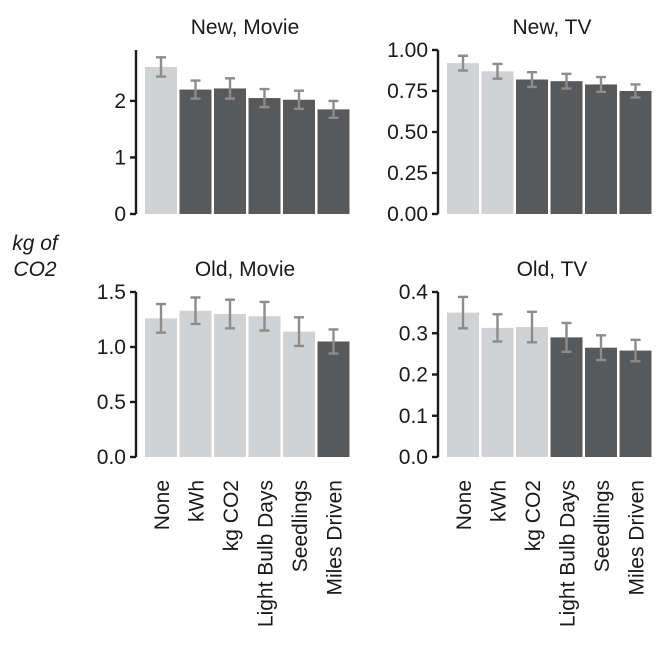 The height and width of the screenshot is (665, 658). What do you see at coordinates (120, 157) in the screenshot?
I see `y-tick-label-new-movie-1: 1` at bounding box center [120, 157].